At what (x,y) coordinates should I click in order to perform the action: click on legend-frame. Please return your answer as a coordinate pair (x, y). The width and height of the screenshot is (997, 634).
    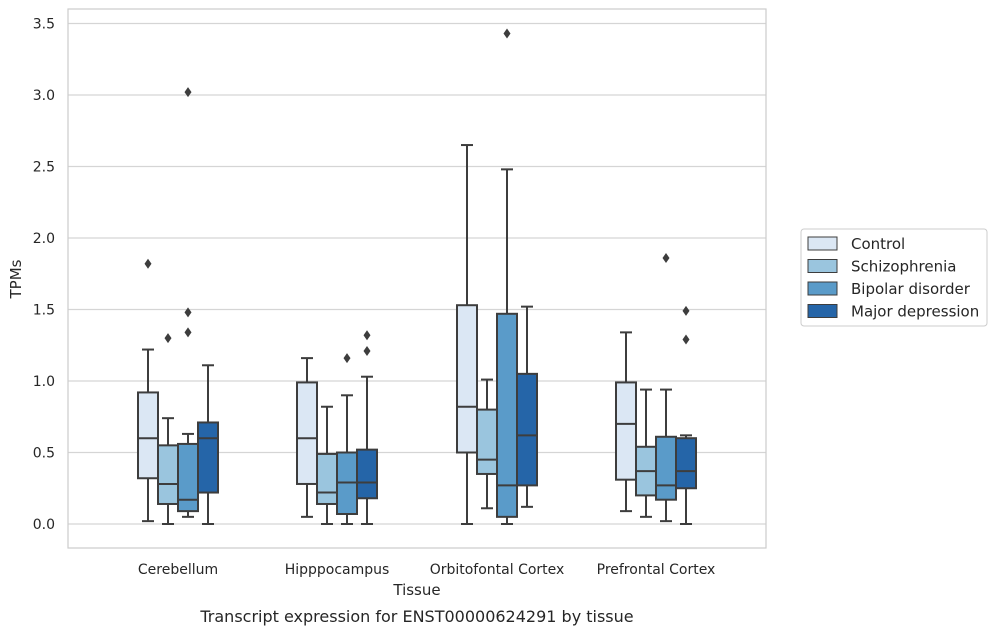
    Looking at the image, I should click on (894, 277).